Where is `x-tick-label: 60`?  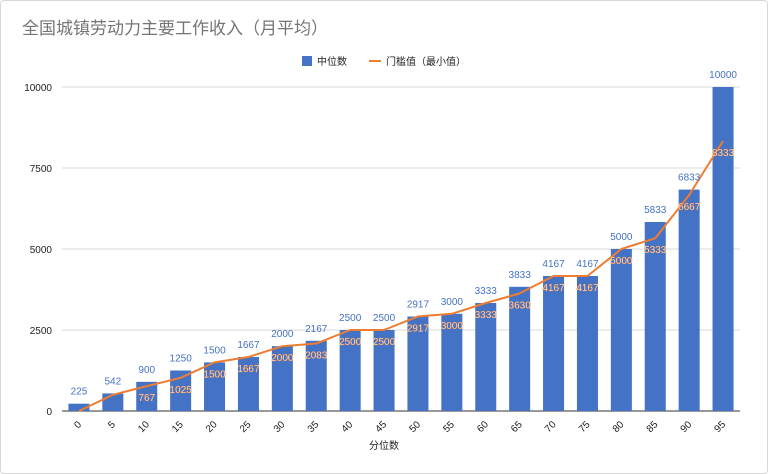
x-tick-label: 60 is located at coordinates (483, 427).